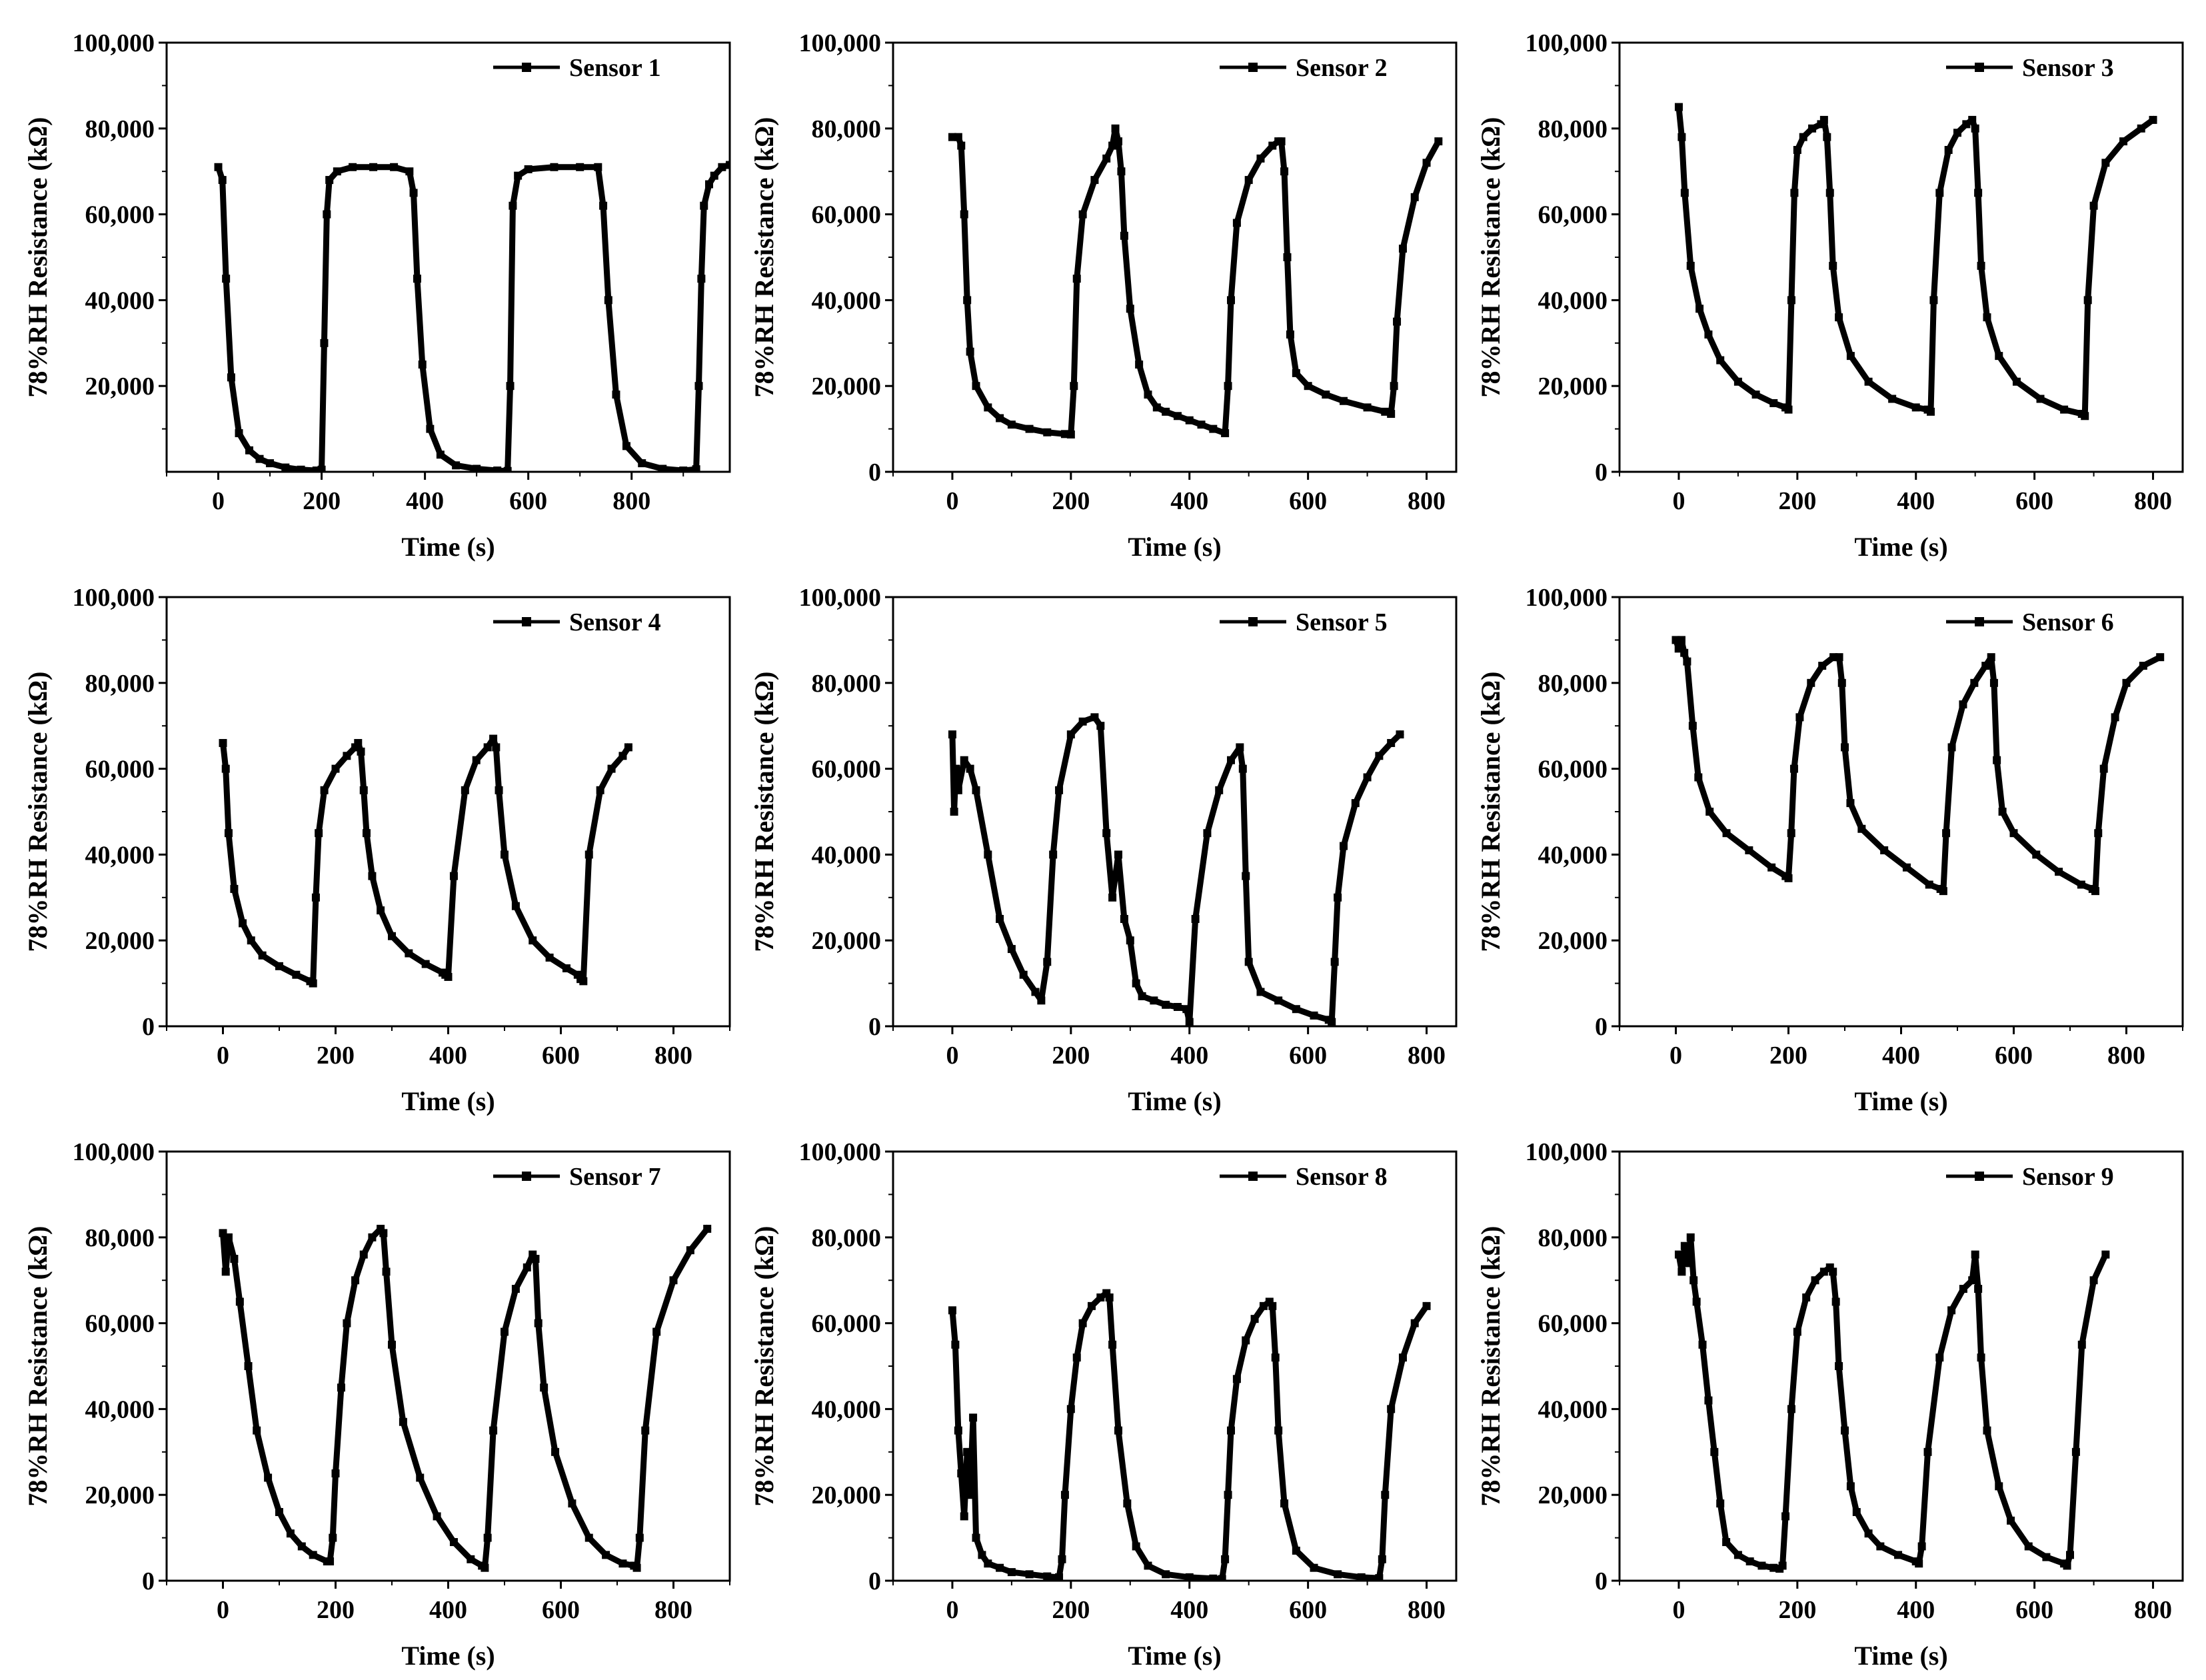  Describe the element at coordinates (1071, 1056) in the screenshot. I see `x-tick-label: 200` at that location.